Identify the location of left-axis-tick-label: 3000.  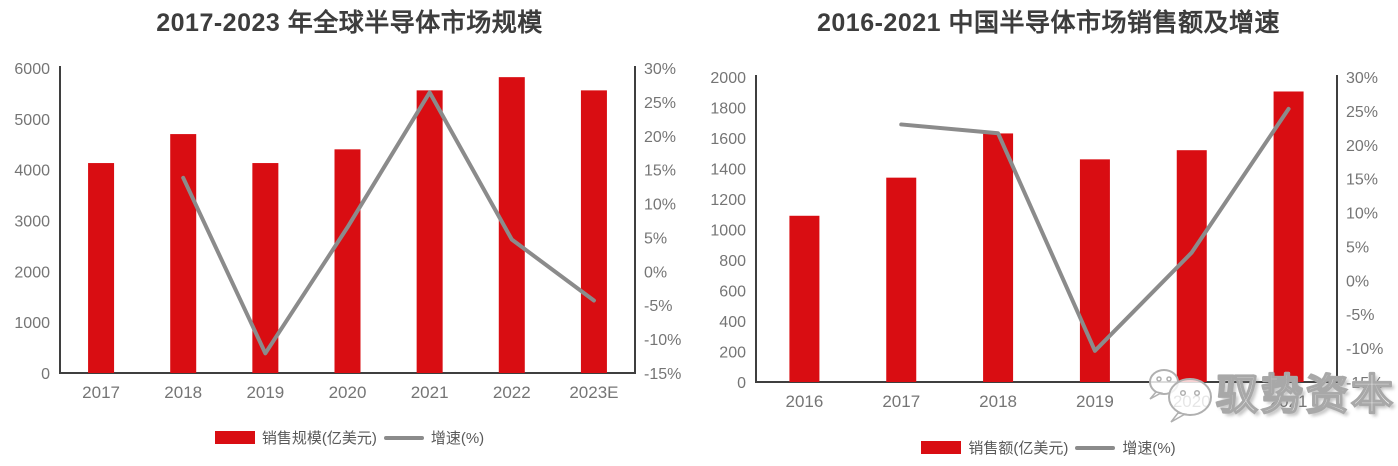
(32, 222).